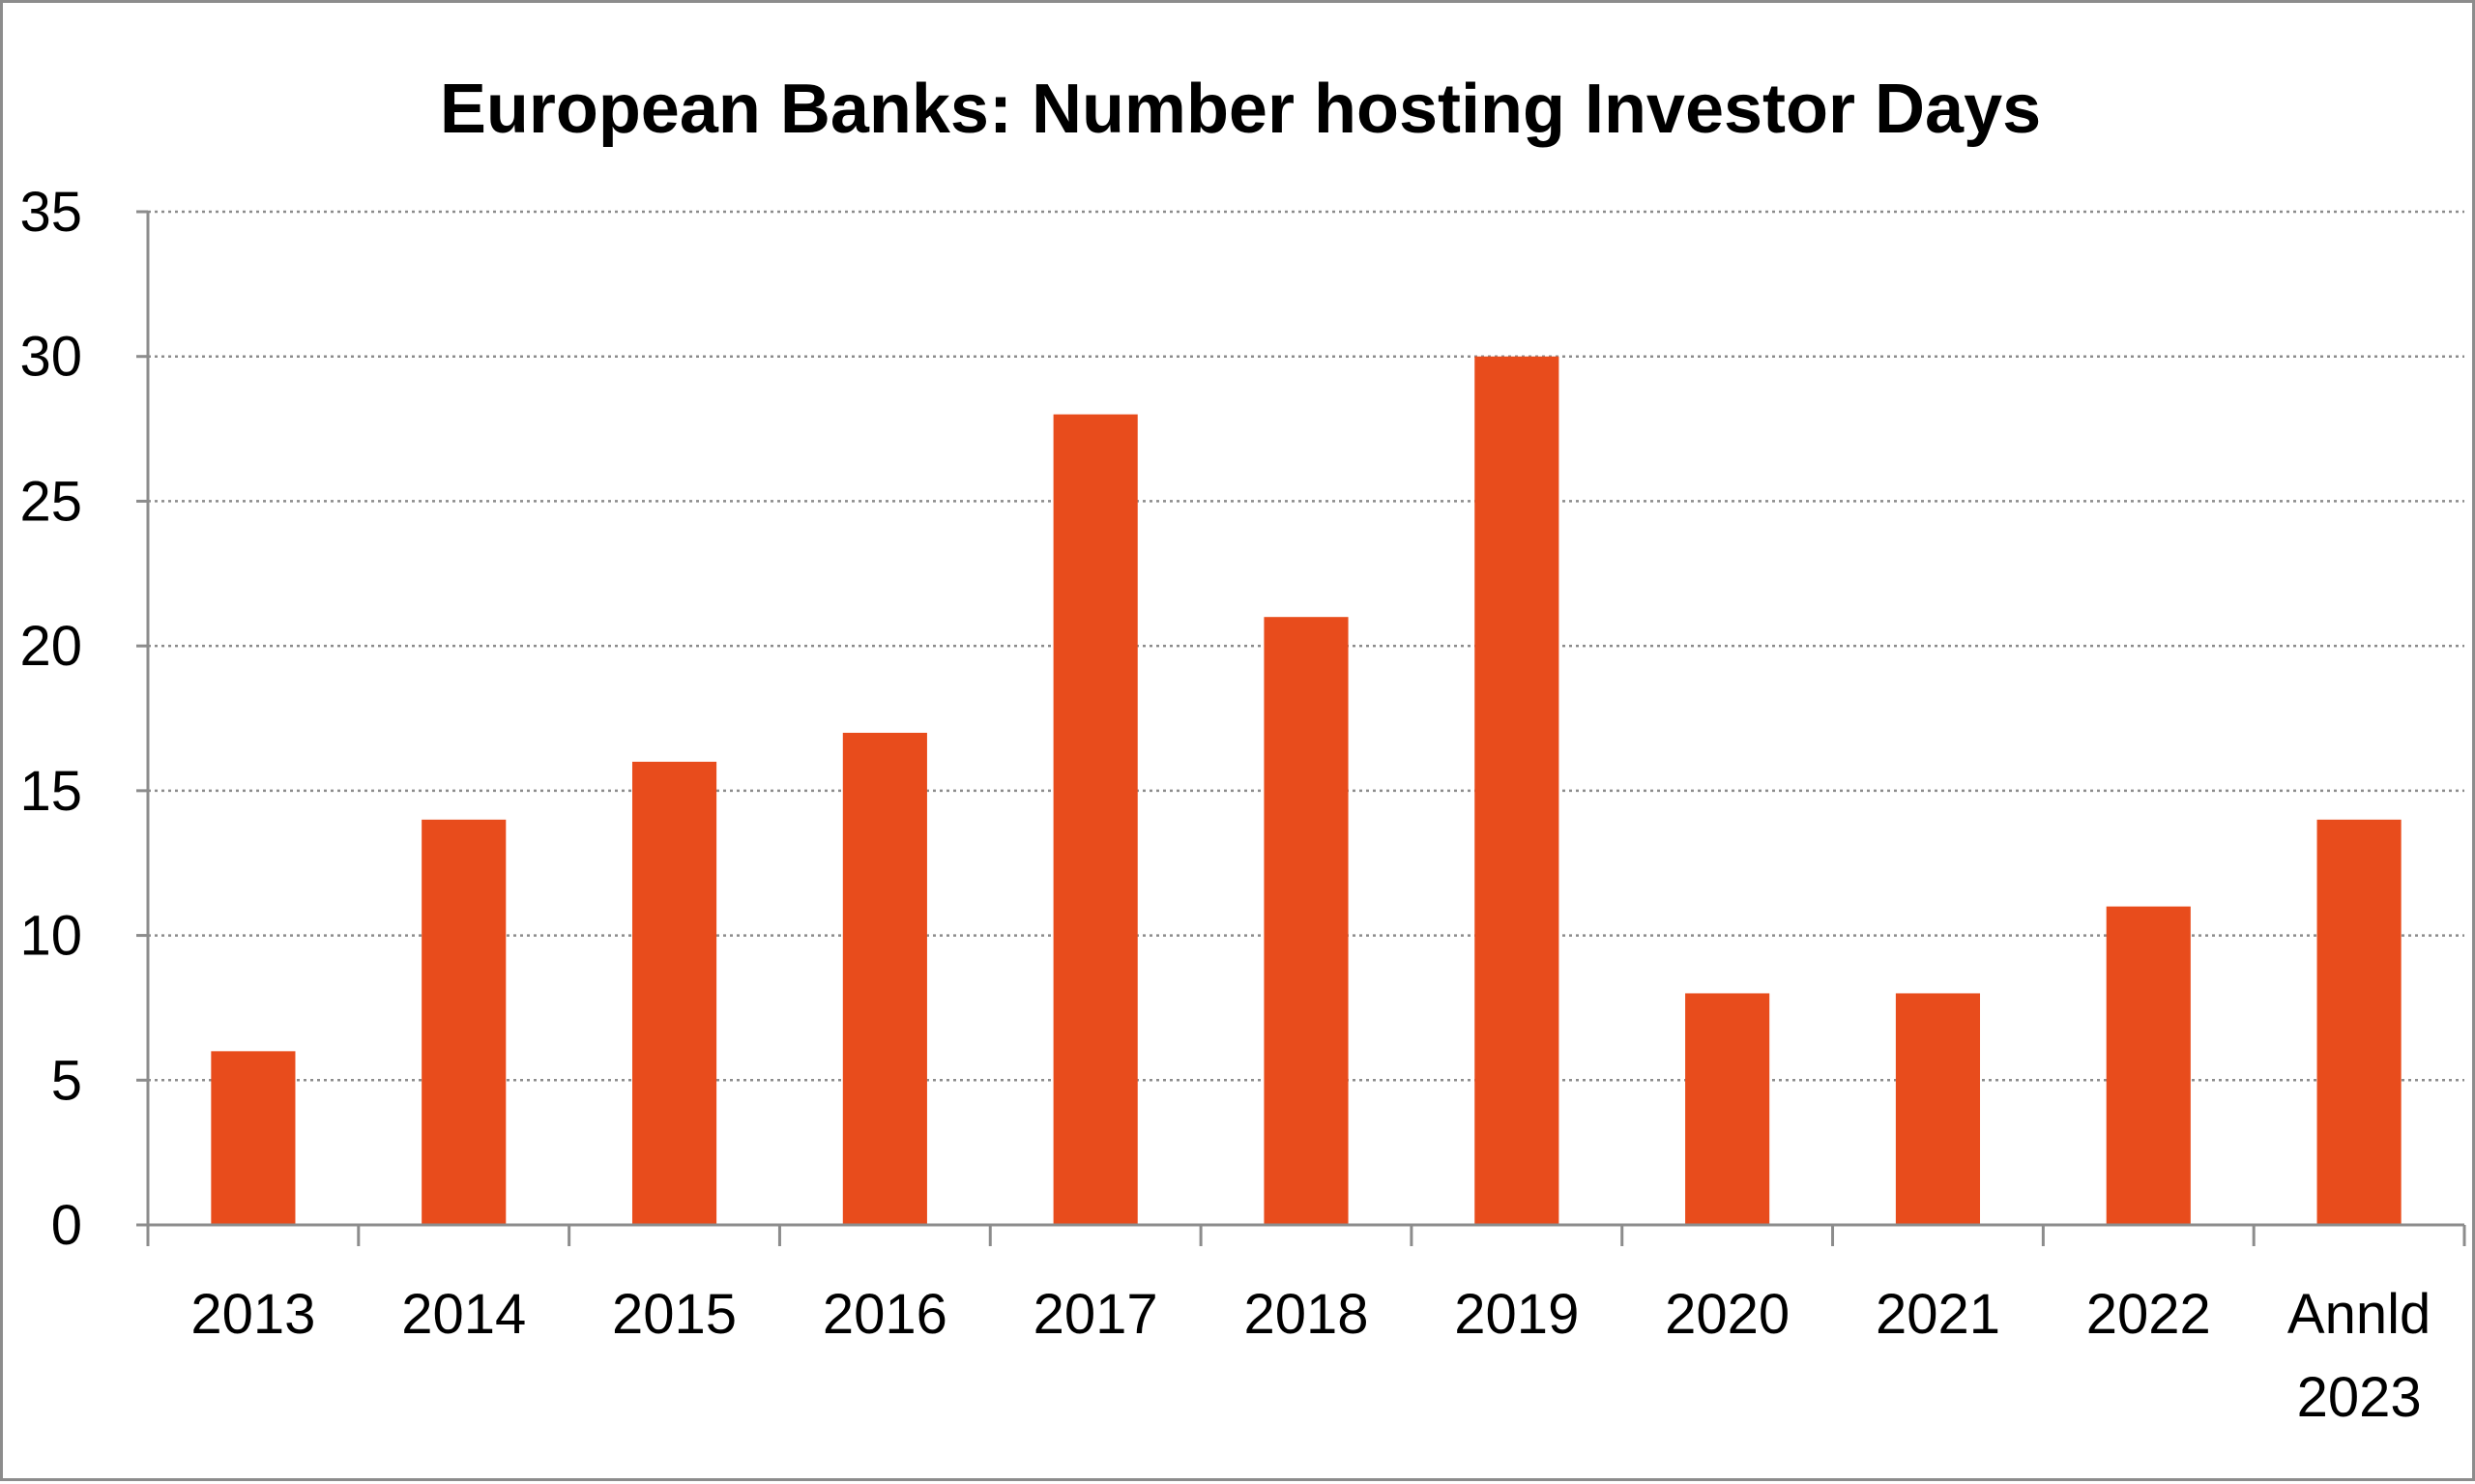 The width and height of the screenshot is (2475, 1484). What do you see at coordinates (1306, 921) in the screenshot?
I see `bar-2018` at bounding box center [1306, 921].